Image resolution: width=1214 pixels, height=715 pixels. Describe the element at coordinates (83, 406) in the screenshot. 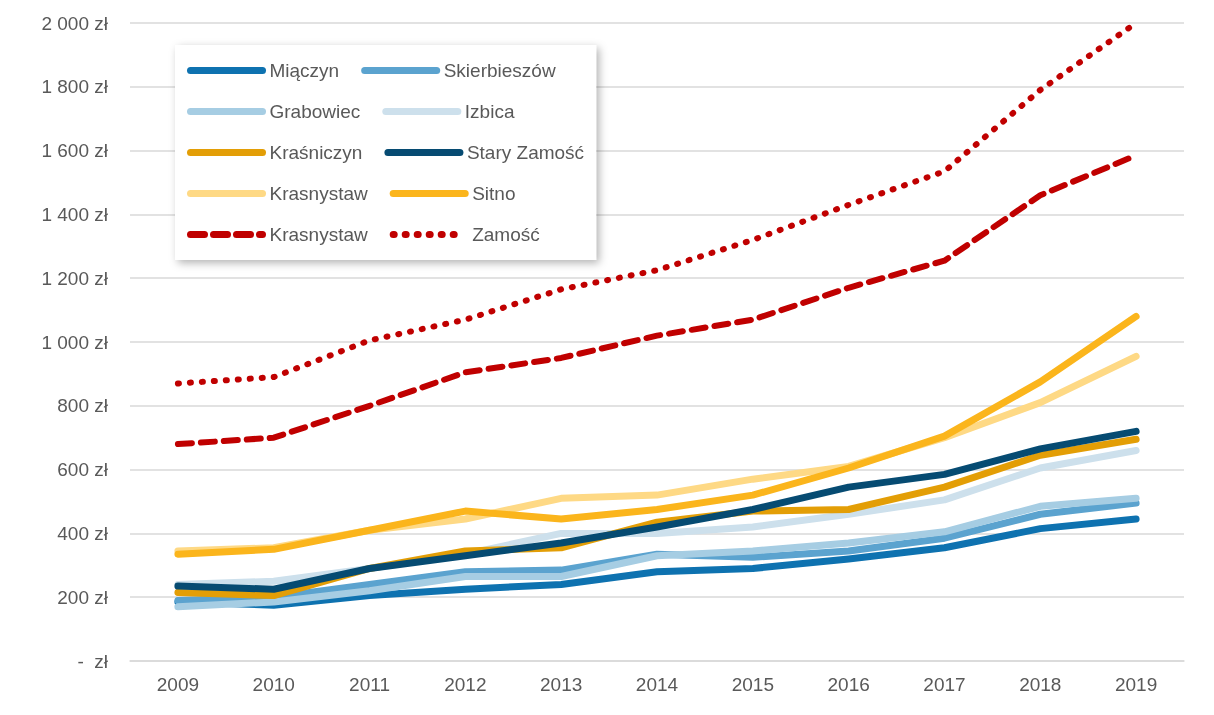

I see `y-tick-label: 800 zł` at that location.